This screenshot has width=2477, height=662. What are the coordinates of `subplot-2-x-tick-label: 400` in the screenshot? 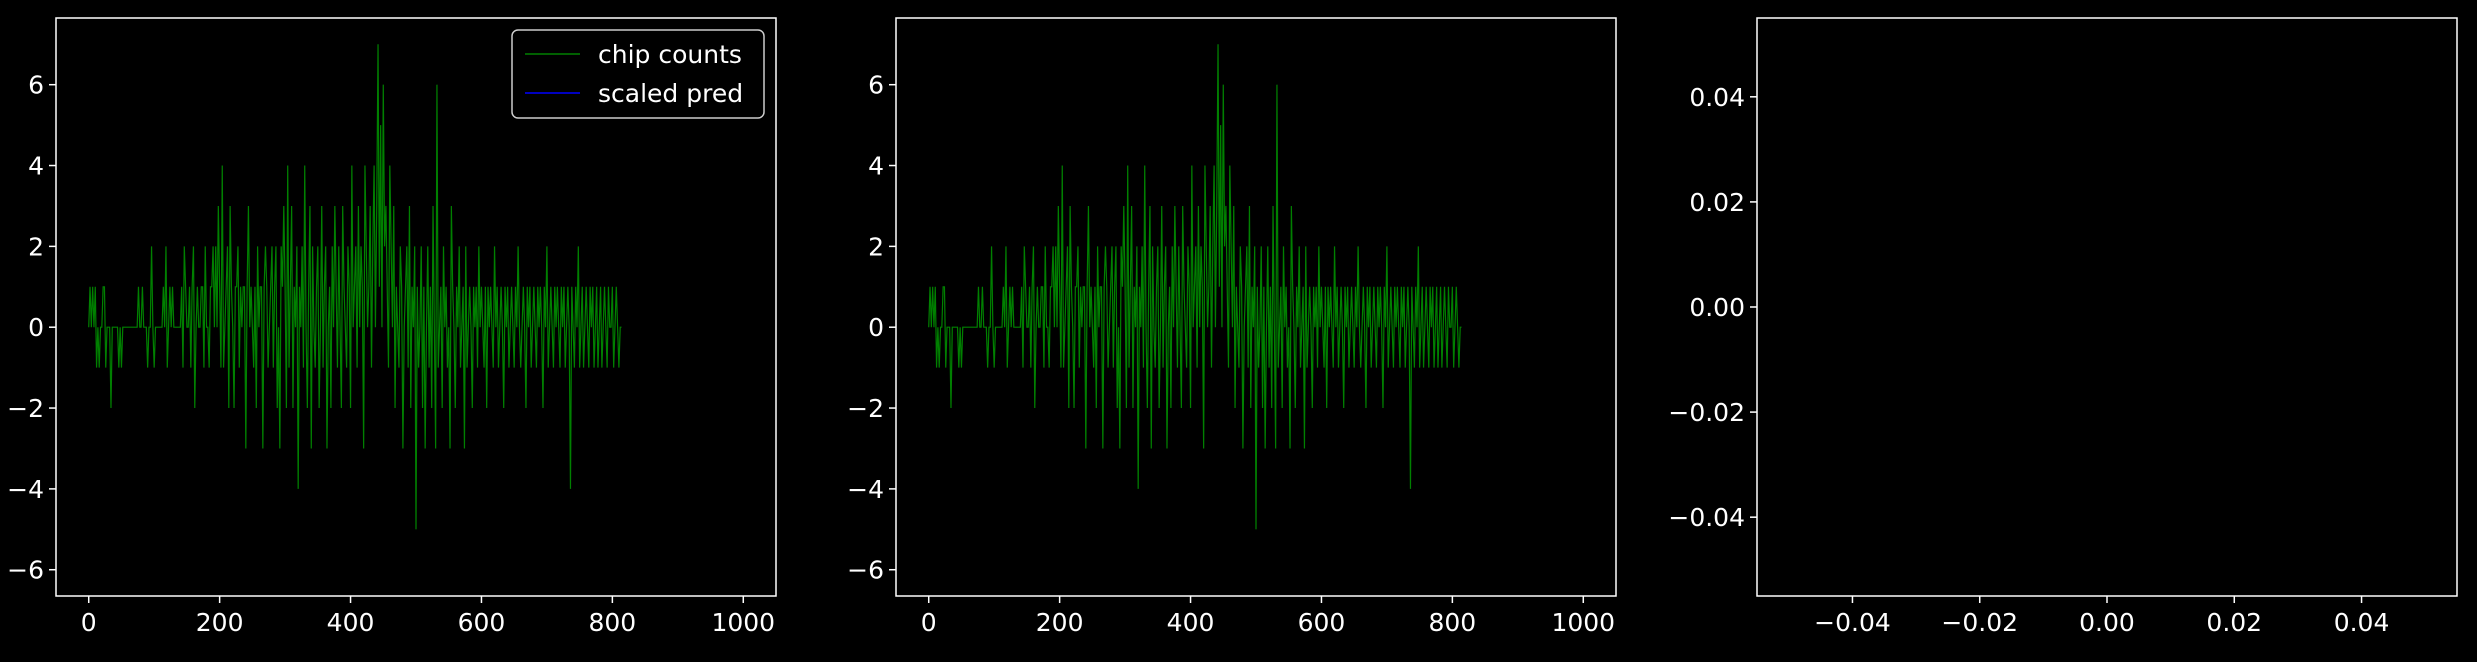 It's located at (1191, 622).